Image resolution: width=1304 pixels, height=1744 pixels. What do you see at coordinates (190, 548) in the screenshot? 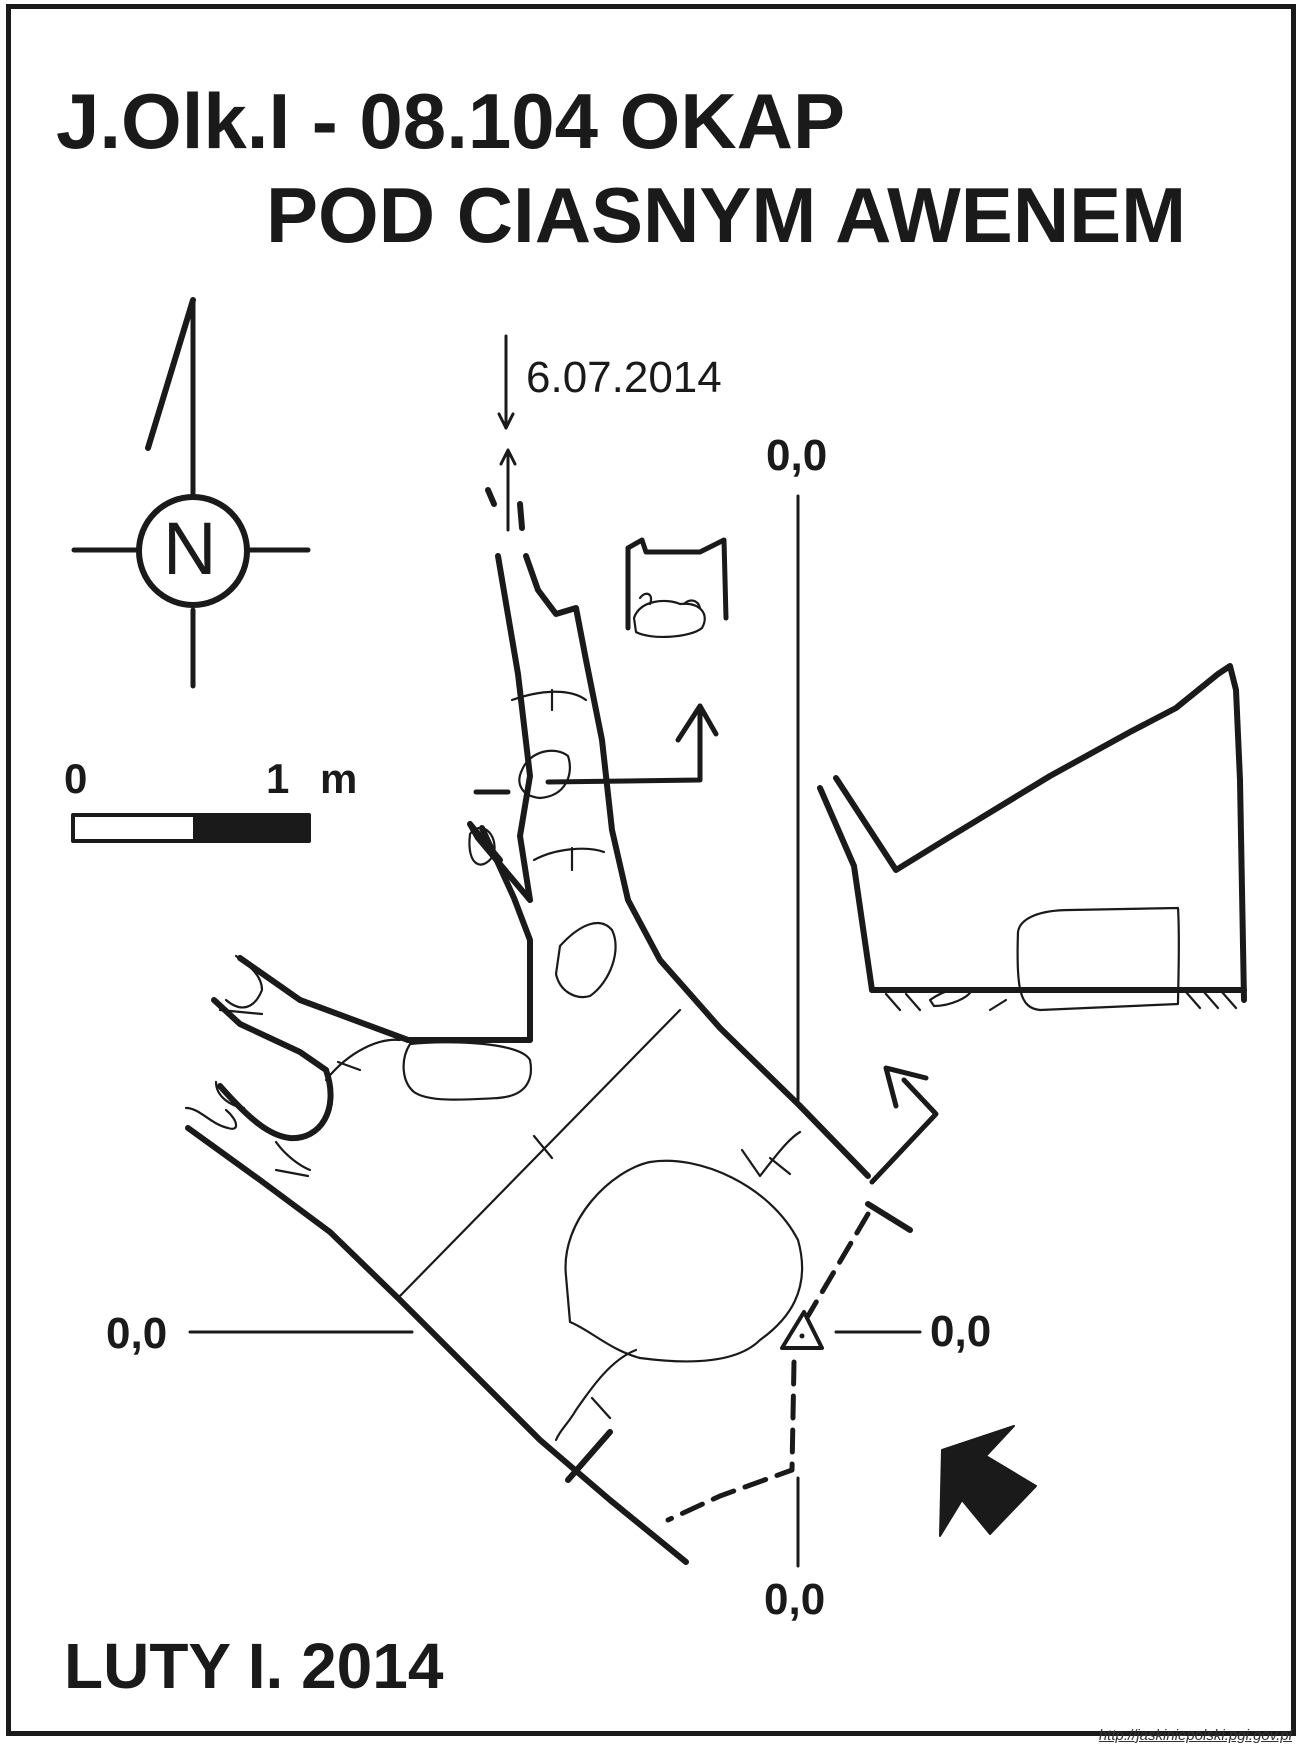
I see `compass-north-letter: N` at bounding box center [190, 548].